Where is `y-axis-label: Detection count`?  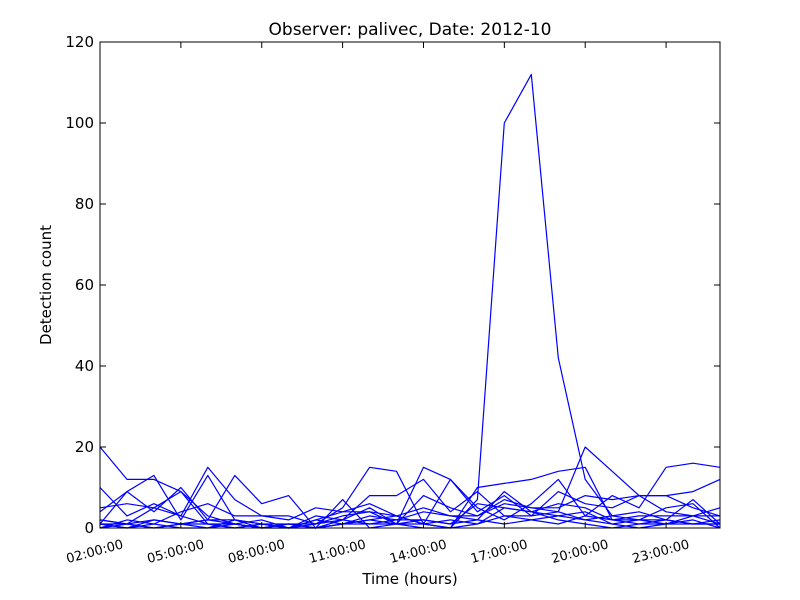
y-axis-label: Detection count is located at coordinates (46, 285).